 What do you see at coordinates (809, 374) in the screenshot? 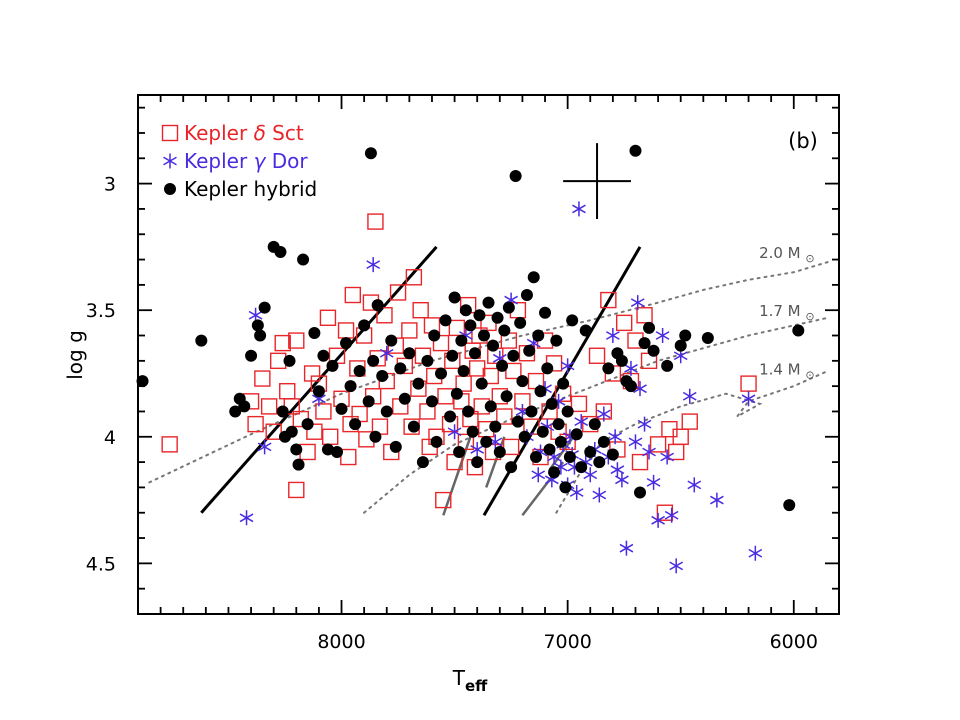
I see `mass-track-sun-symbol-2: ⊙` at bounding box center [809, 374].